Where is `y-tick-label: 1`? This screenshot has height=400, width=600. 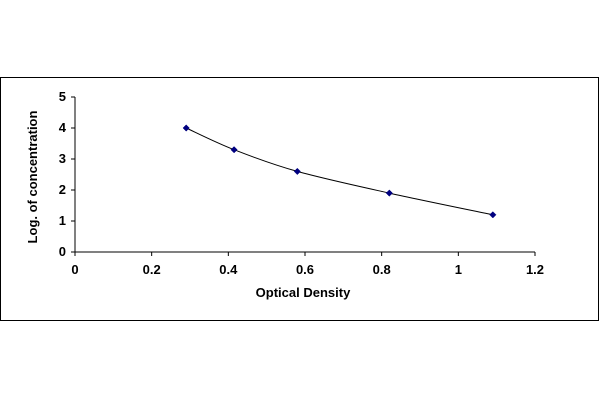 y-tick-label: 1 is located at coordinates (62, 220).